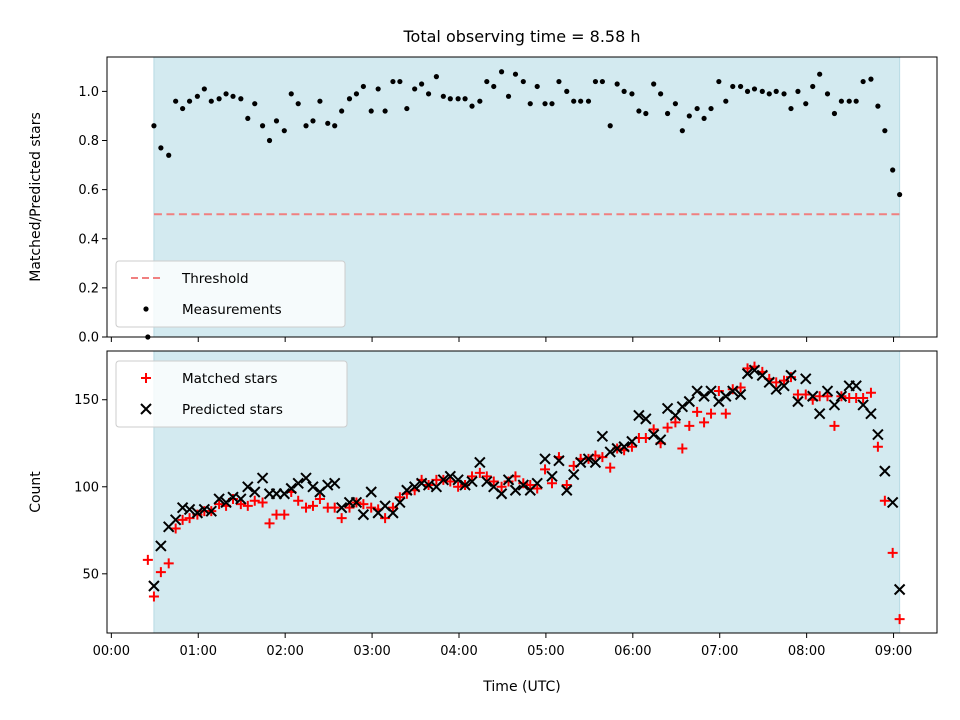 This screenshot has height=720, width=960. What do you see at coordinates (632, 651) in the screenshot?
I see `x-tick-label: 06:00` at bounding box center [632, 651].